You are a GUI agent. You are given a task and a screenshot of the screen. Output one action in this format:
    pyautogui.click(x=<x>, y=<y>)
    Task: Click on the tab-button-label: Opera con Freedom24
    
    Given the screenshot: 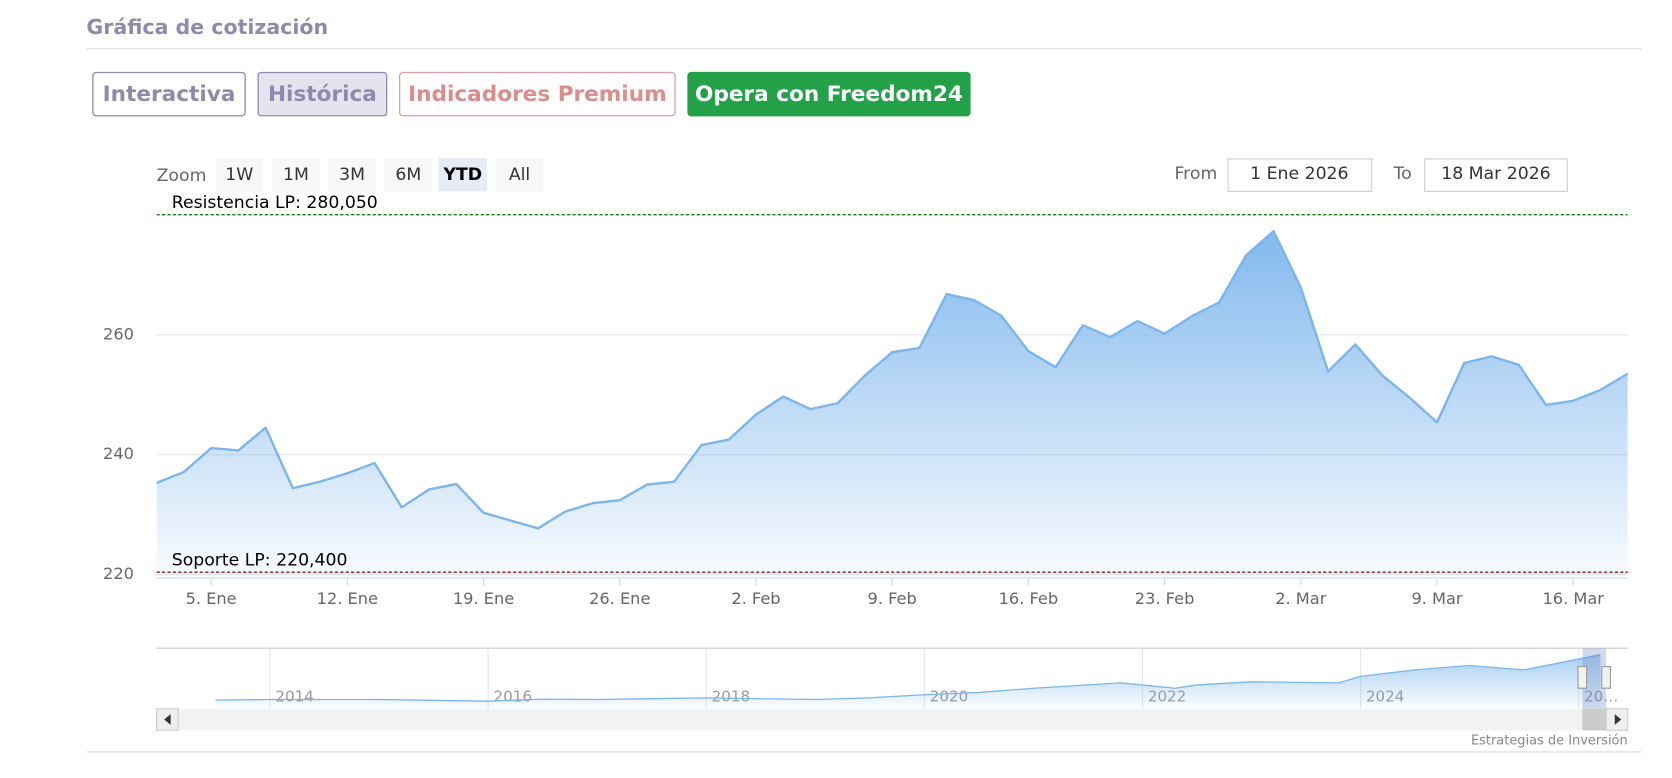 What is the action you would take?
    pyautogui.click(x=829, y=94)
    